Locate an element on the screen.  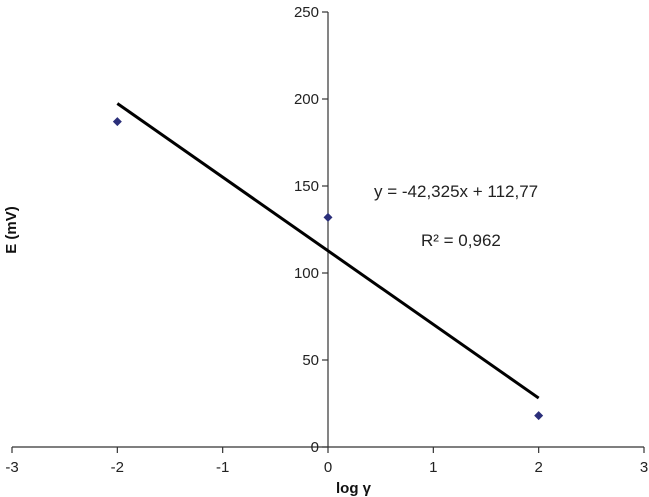
y-tick-label: 200 is located at coordinates (306, 99).